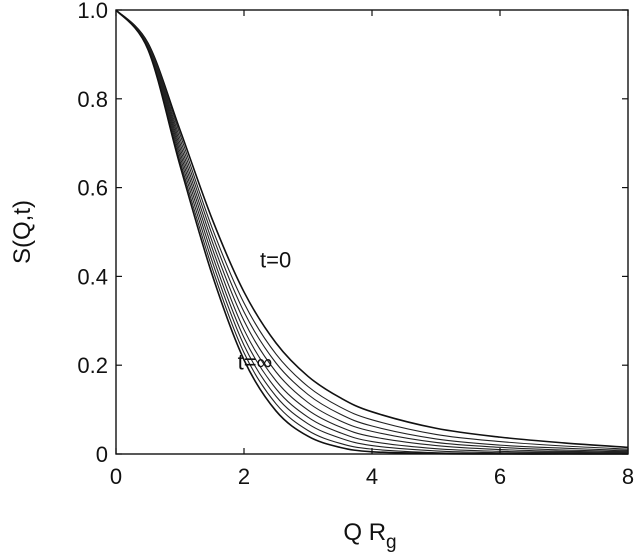 This screenshot has height=554, width=640. I want to click on x-axis-label-subscript: g, so click(391, 542).